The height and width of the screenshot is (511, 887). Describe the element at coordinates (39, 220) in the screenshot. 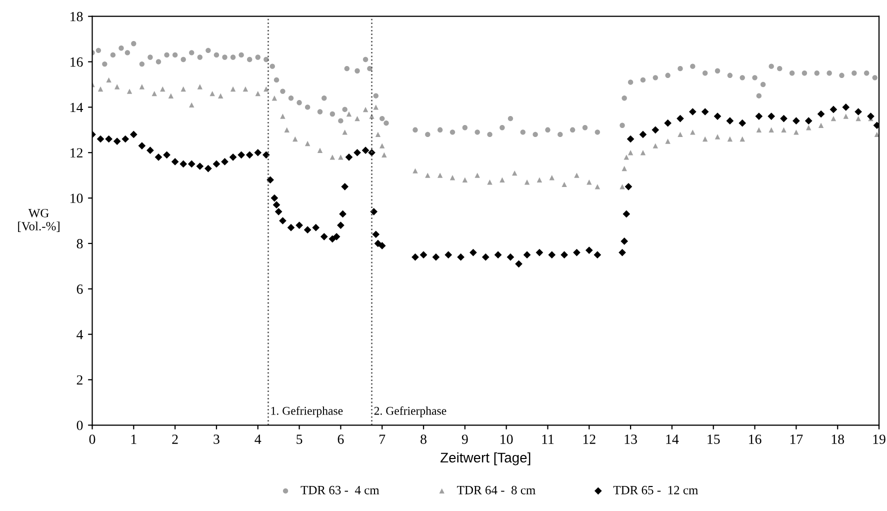

I see `y-axis-title: WG [Vol.-%]` at that location.